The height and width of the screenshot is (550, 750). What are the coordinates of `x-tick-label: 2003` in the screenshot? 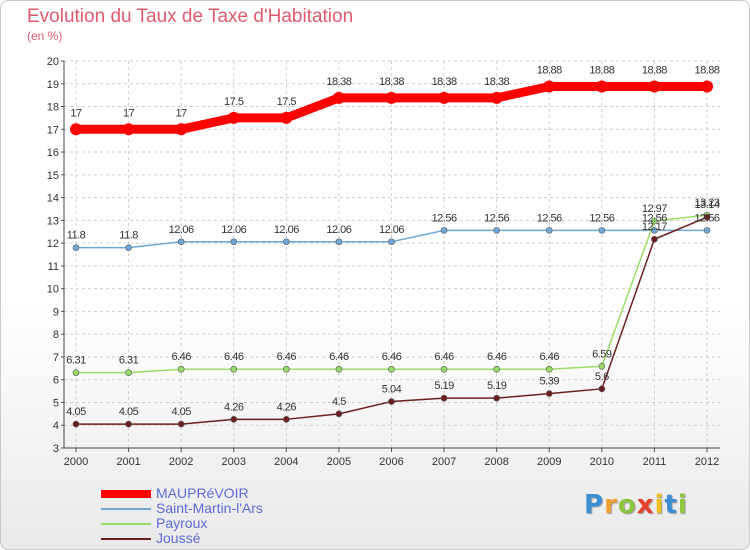 It's located at (234, 462).